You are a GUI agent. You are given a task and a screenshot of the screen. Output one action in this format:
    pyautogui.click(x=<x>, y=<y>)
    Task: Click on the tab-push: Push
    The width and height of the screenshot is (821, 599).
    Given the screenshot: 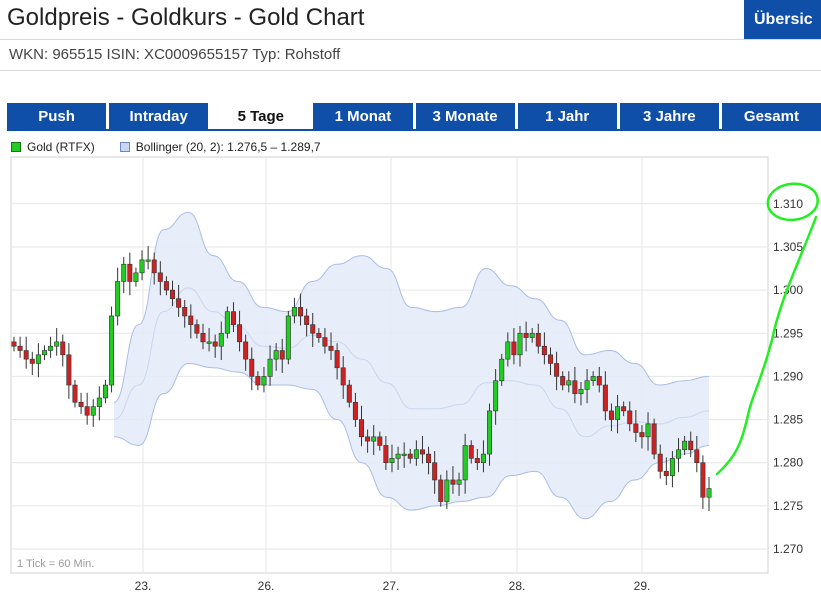 What is the action you would take?
    pyautogui.click(x=57, y=116)
    